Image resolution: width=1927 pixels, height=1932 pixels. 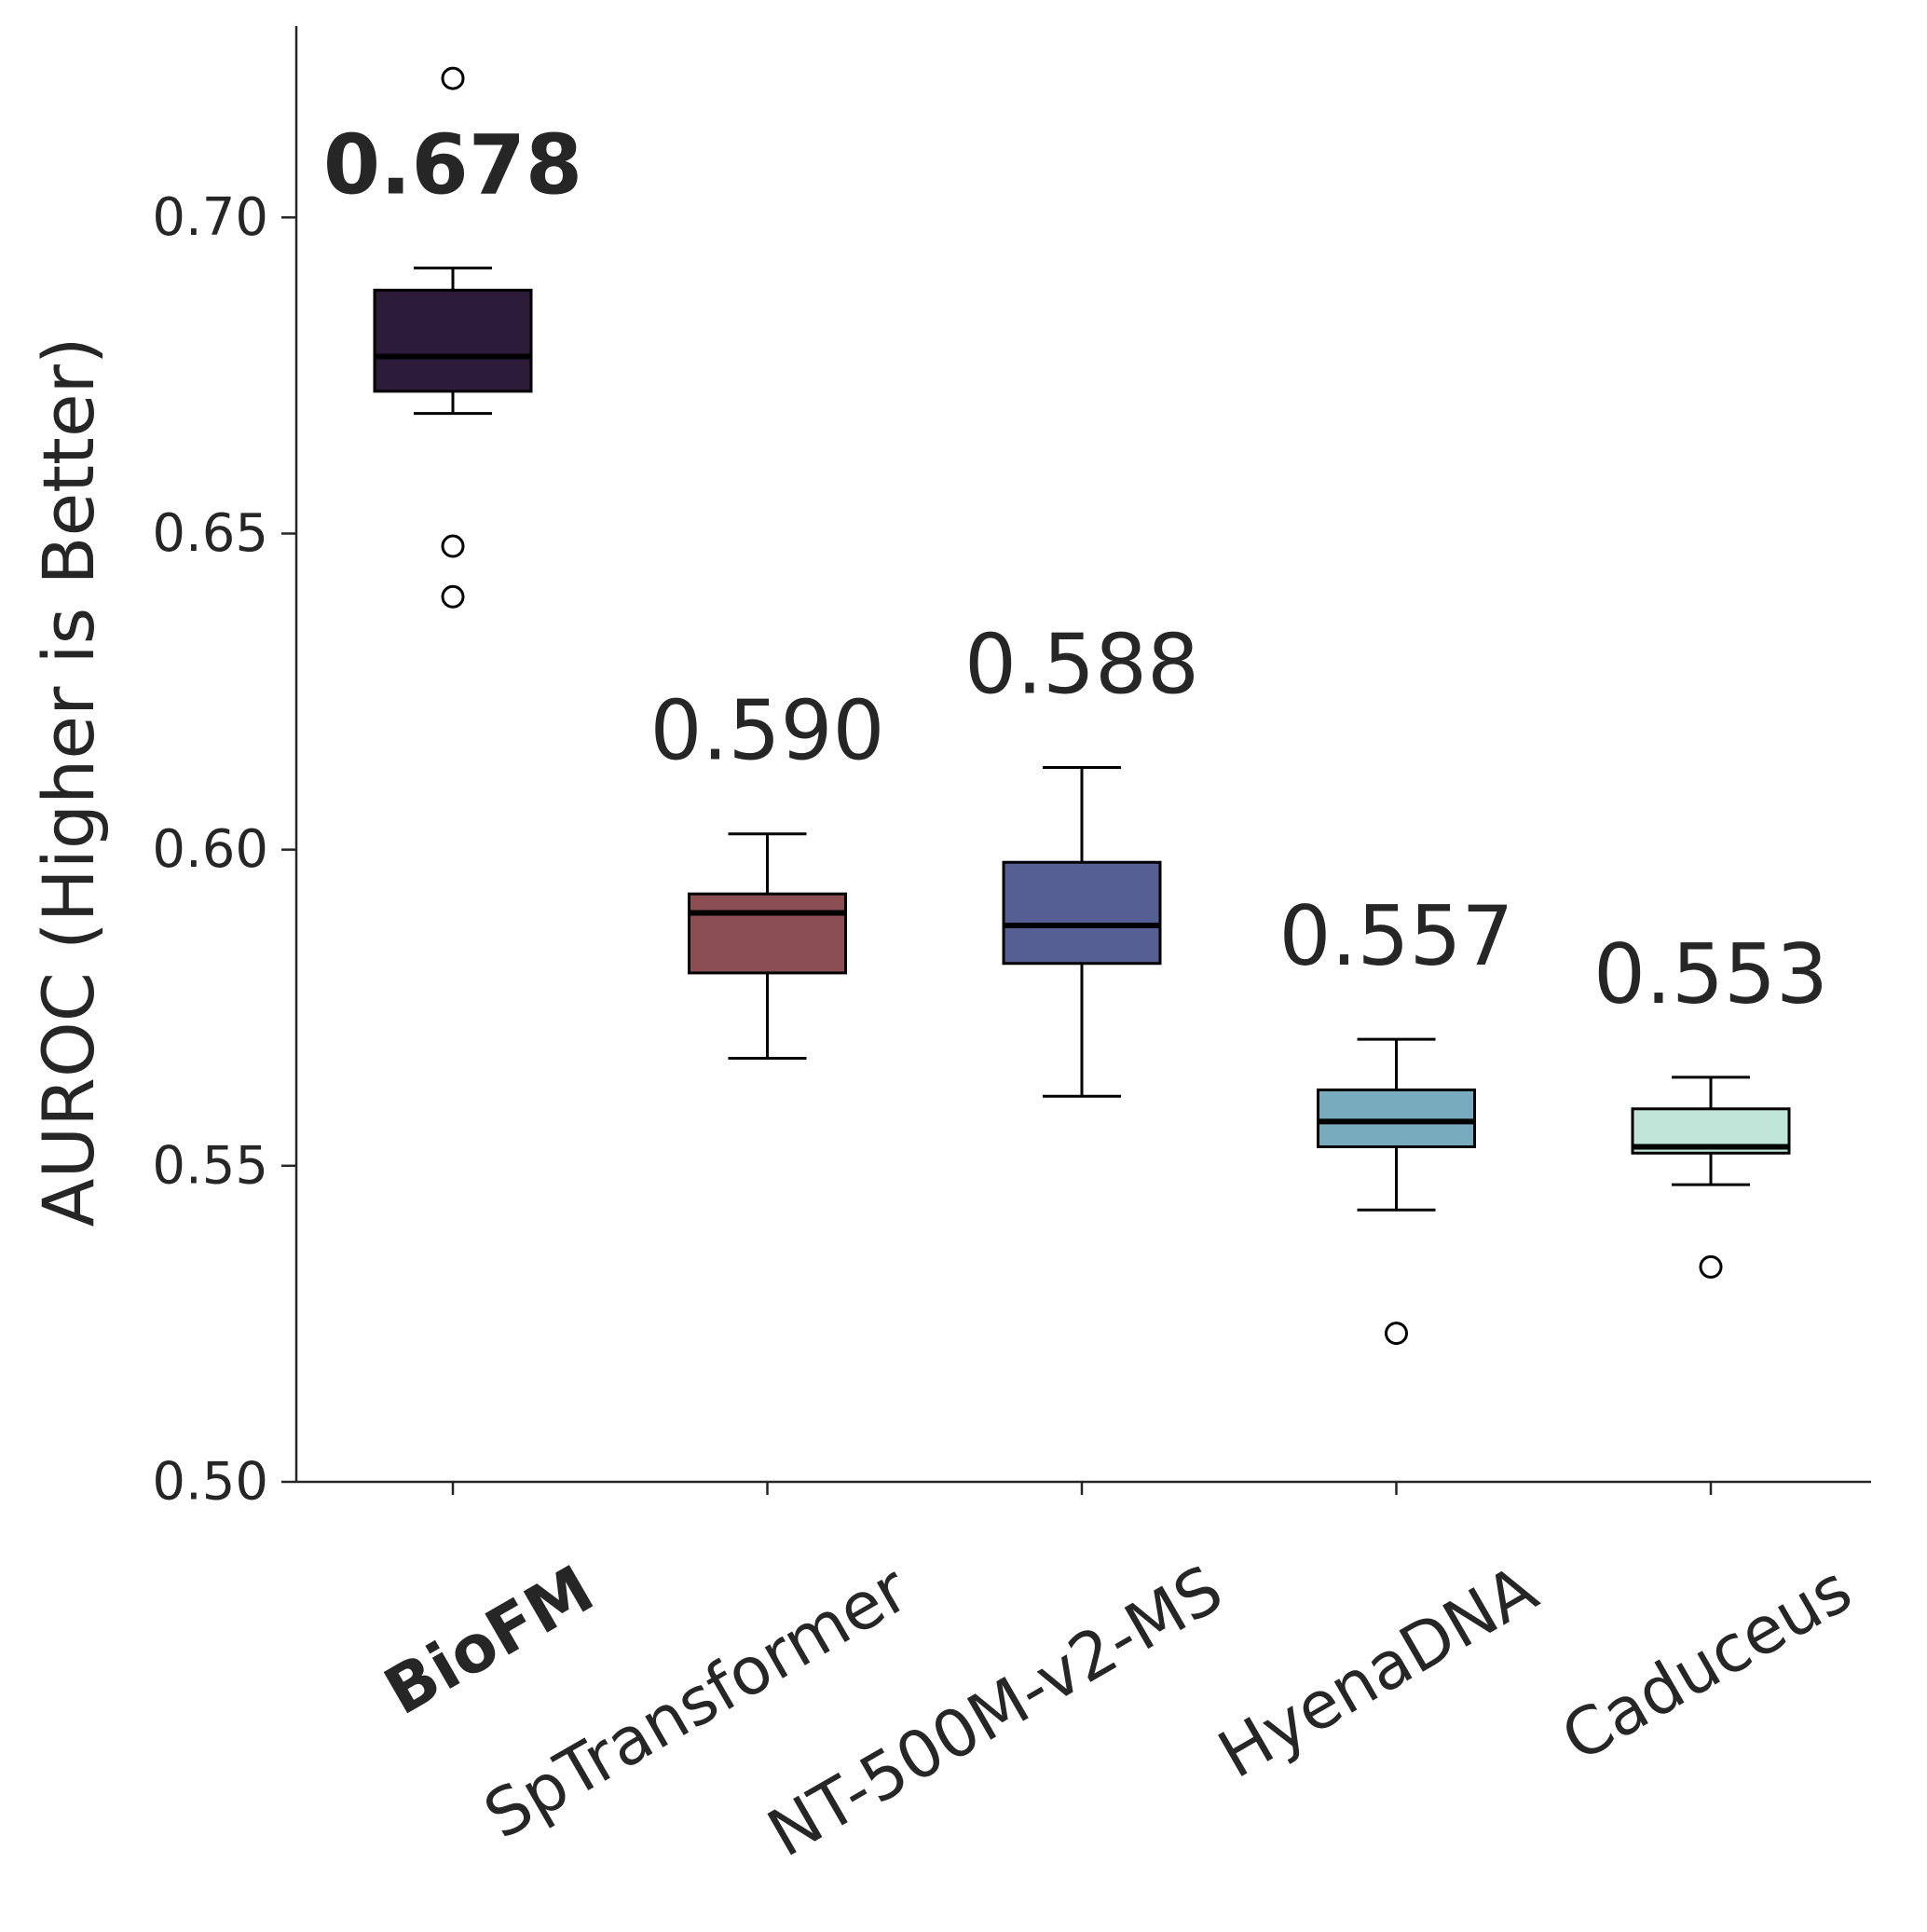 I want to click on median-value-label: 0.590, so click(x=767, y=731).